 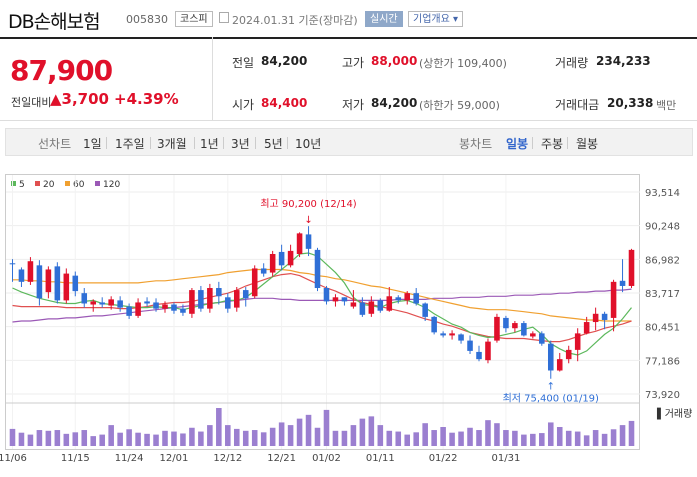 What do you see at coordinates (130, 144) in the screenshot?
I see `tab-1week: 1주일` at bounding box center [130, 144].